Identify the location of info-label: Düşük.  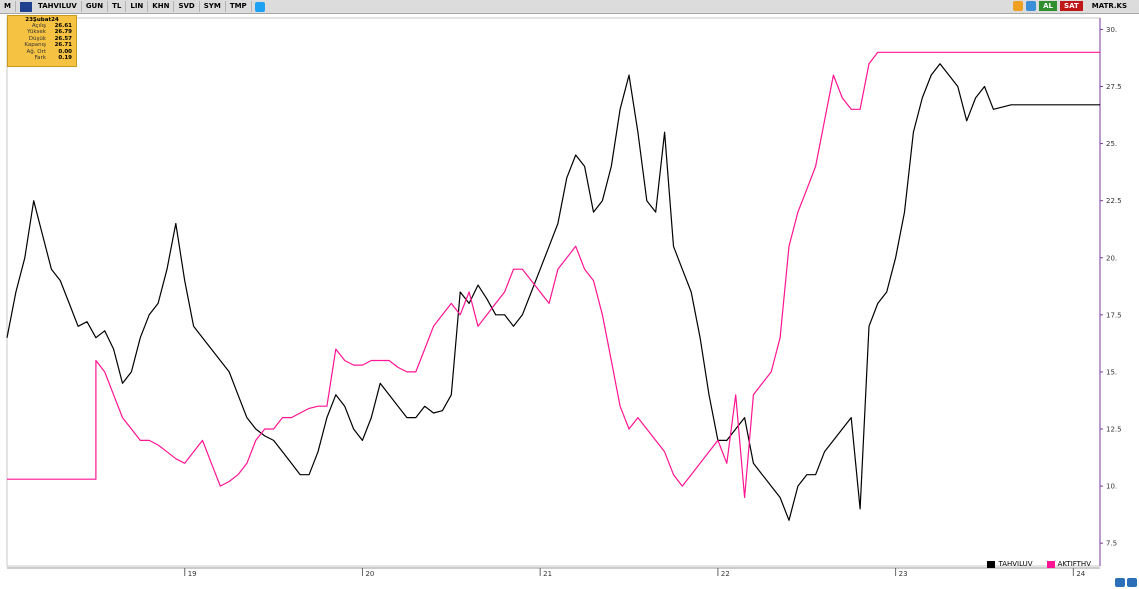
(37, 38).